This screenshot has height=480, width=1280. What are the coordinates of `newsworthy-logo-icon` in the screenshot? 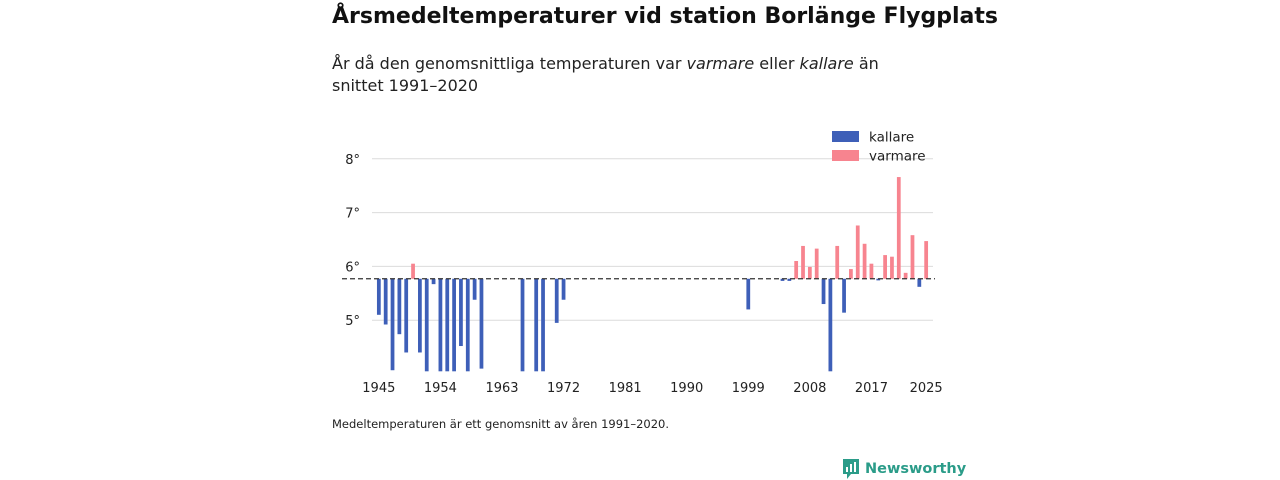 It's located at (851, 469).